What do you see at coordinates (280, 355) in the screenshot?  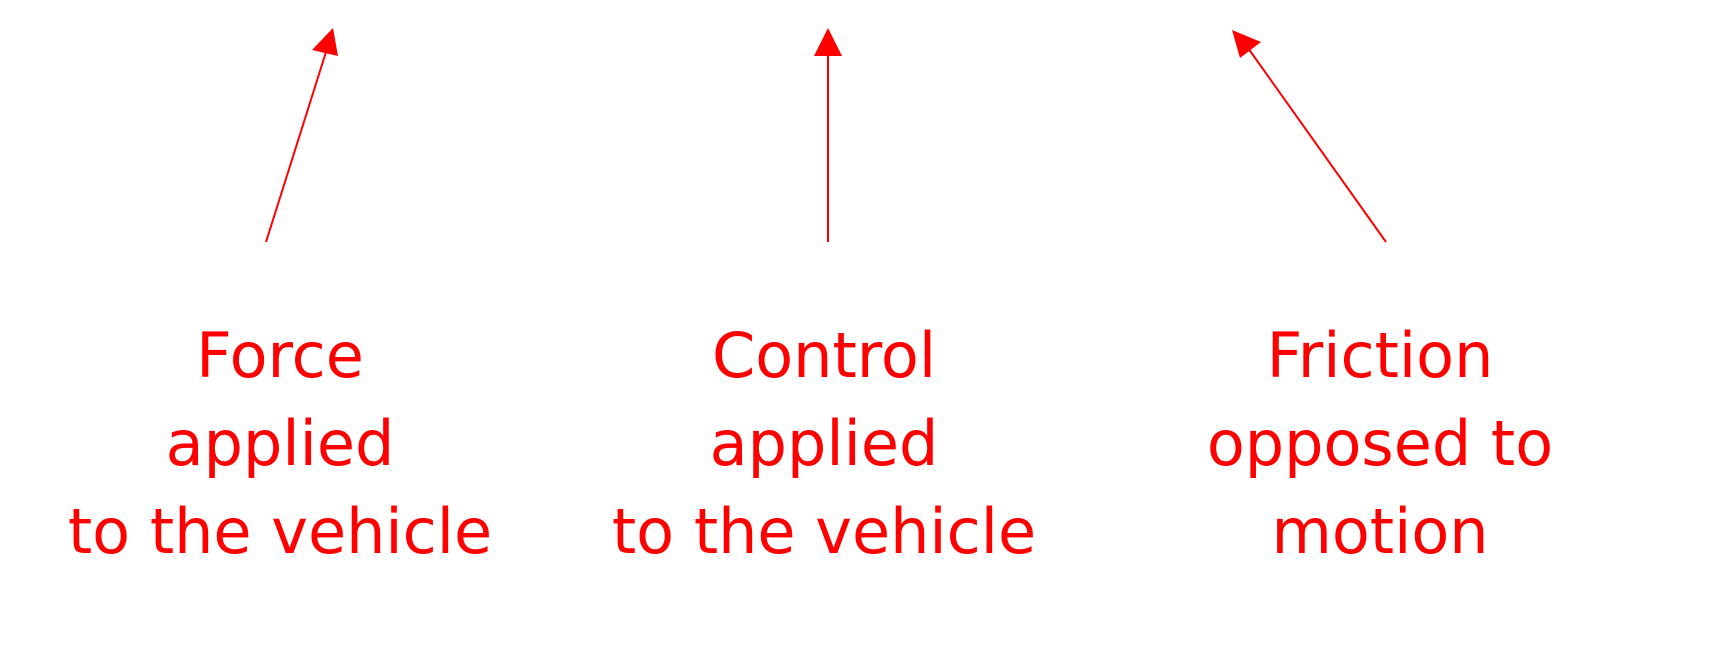 I see `force-label-line-1: Force` at bounding box center [280, 355].